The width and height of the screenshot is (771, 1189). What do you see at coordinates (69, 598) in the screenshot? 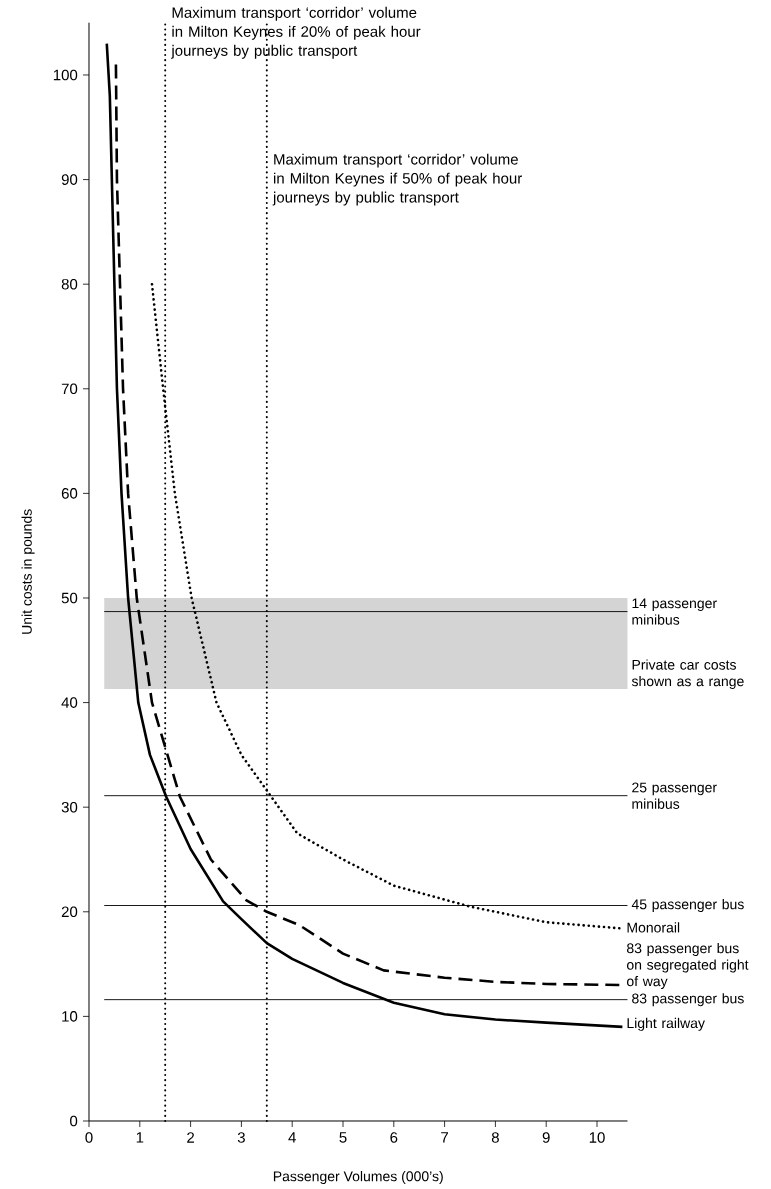
I see `y-tick-label: 50` at bounding box center [69, 598].